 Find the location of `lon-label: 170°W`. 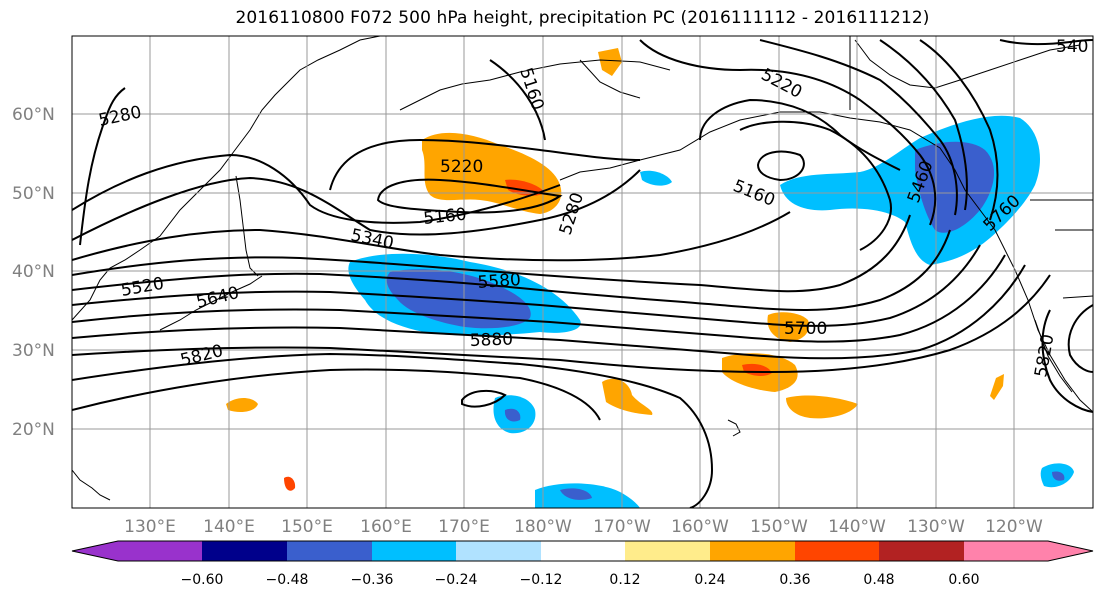

lon-label: 170°W is located at coordinates (622, 527).